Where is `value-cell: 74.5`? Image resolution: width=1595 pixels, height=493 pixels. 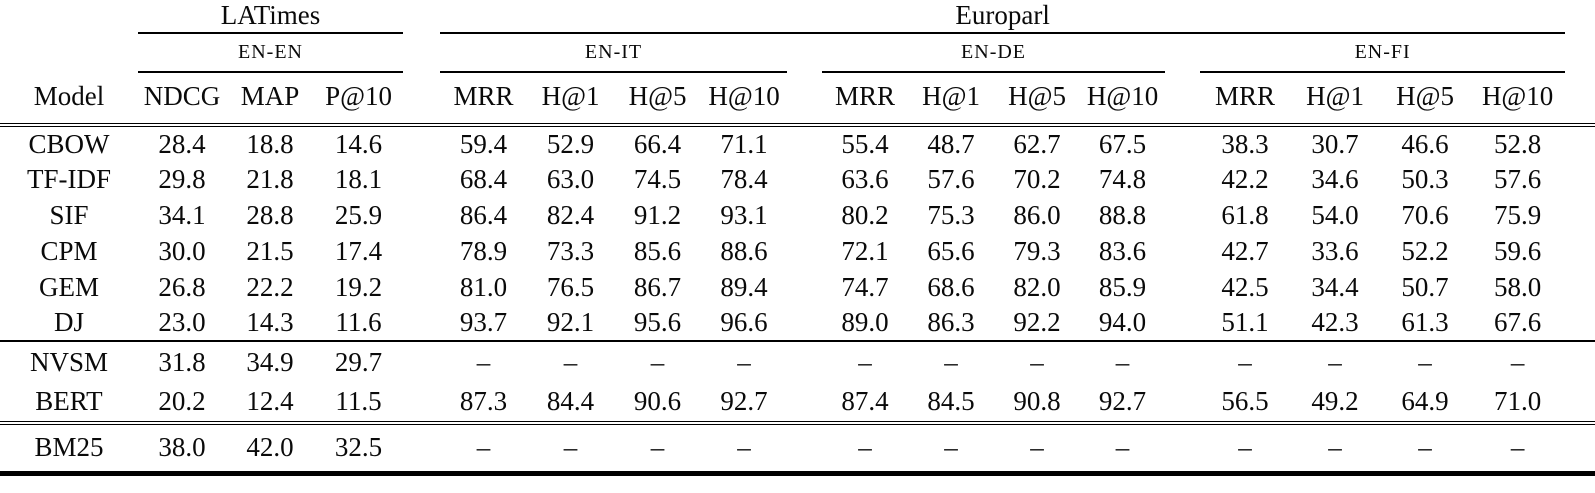
value-cell: 74.5 is located at coordinates (657, 178).